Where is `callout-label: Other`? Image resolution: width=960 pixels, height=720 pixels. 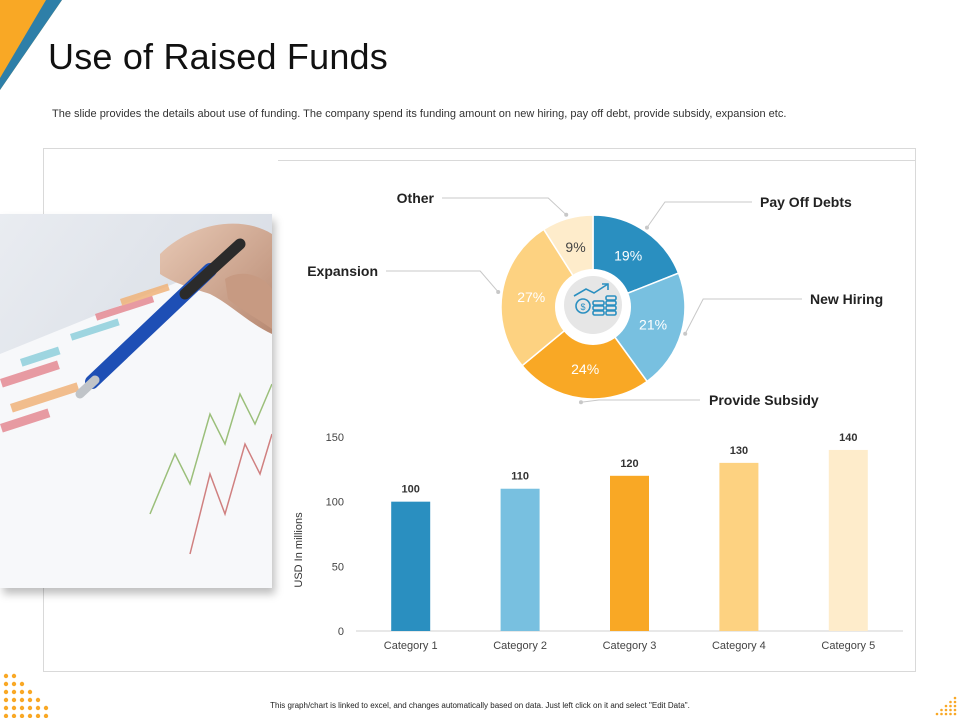
callout-label: Other is located at coordinates (416, 198).